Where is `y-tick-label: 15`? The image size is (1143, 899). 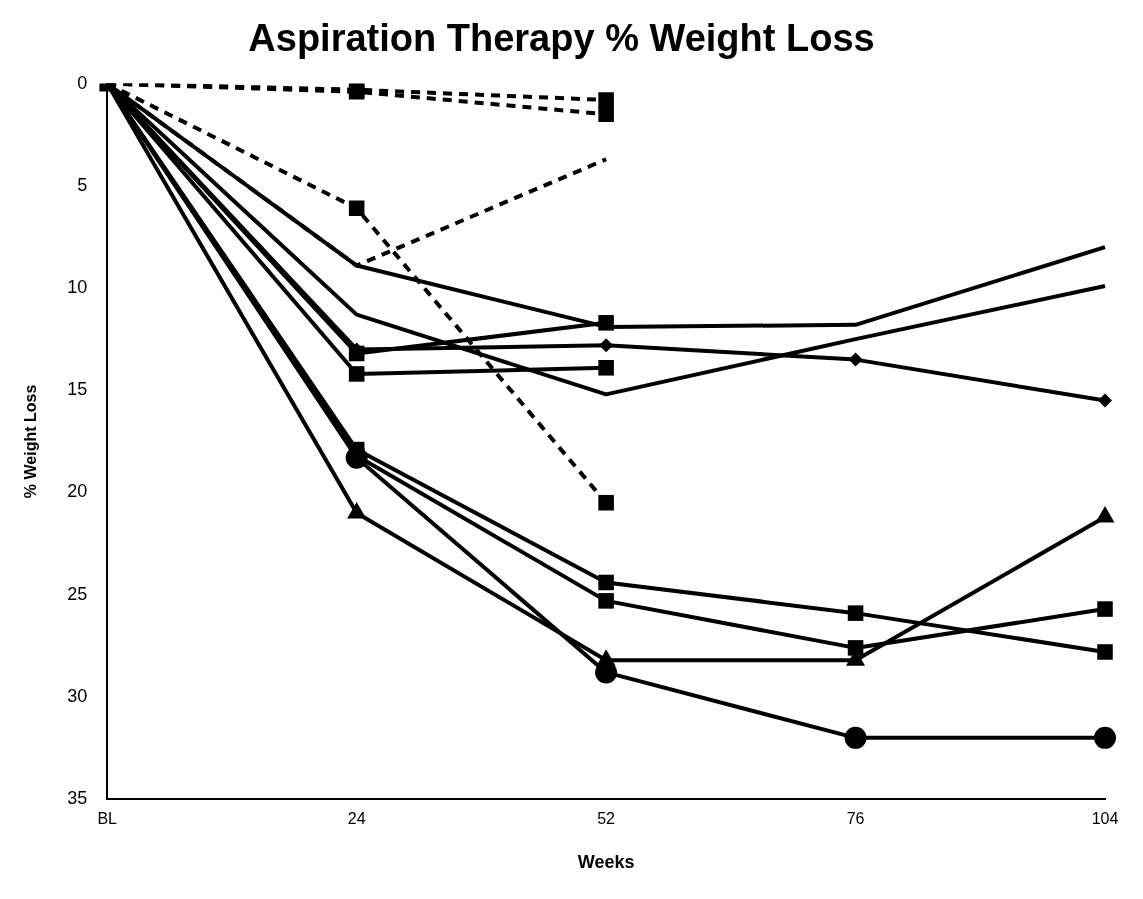
y-tick-label: 15 is located at coordinates (77, 389).